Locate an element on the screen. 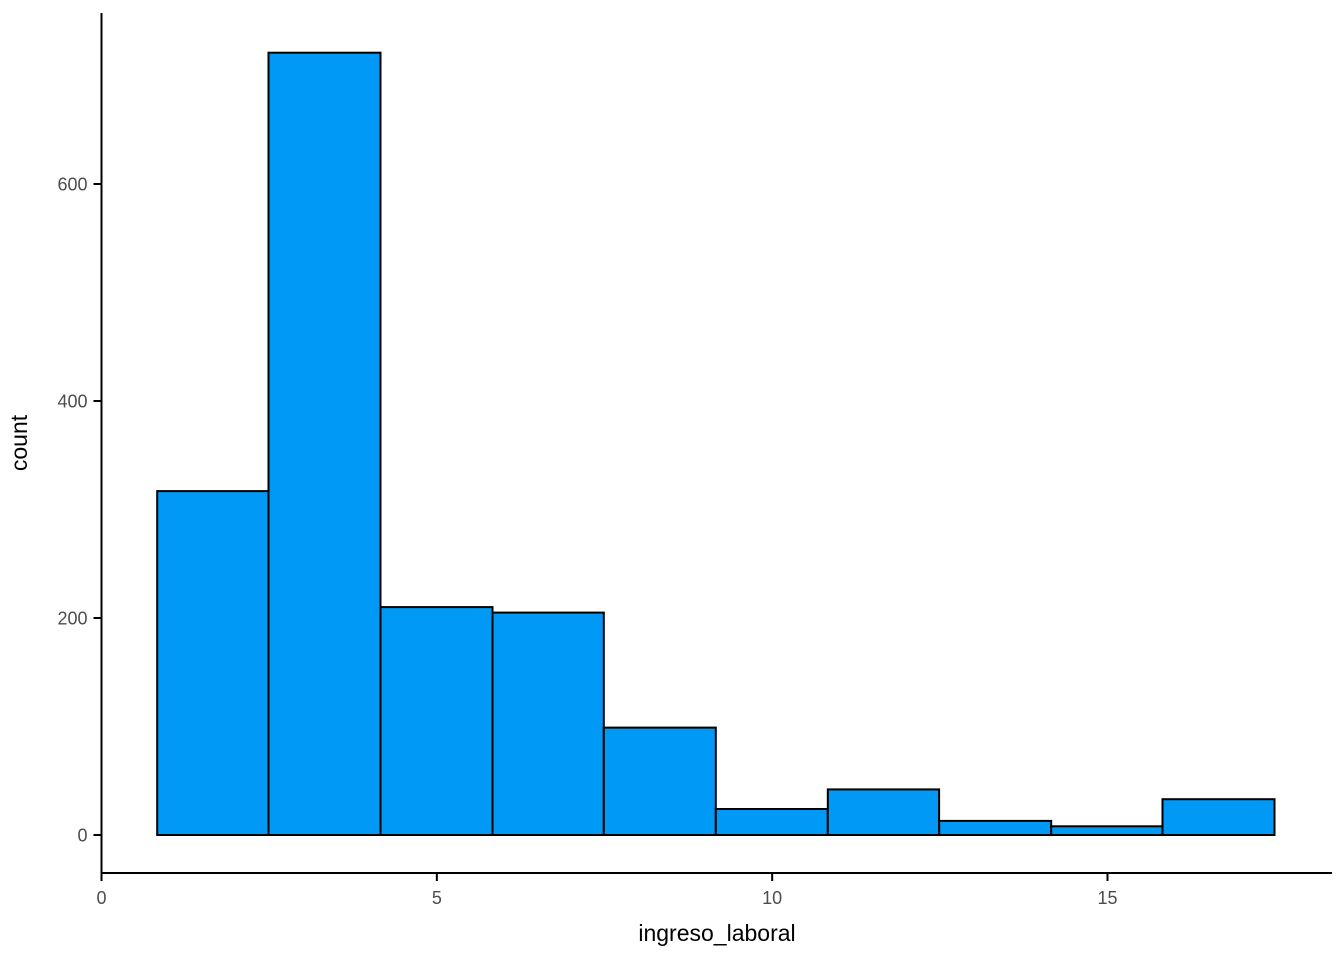  y-axis-title: count is located at coordinates (19, 442).